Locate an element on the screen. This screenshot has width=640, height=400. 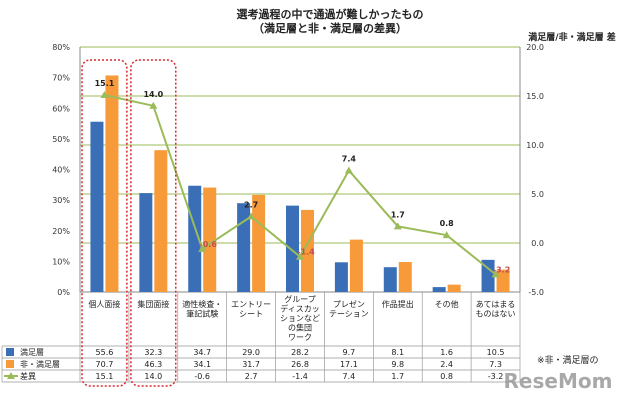
diff-data-label: 15.1 is located at coordinates (105, 83).